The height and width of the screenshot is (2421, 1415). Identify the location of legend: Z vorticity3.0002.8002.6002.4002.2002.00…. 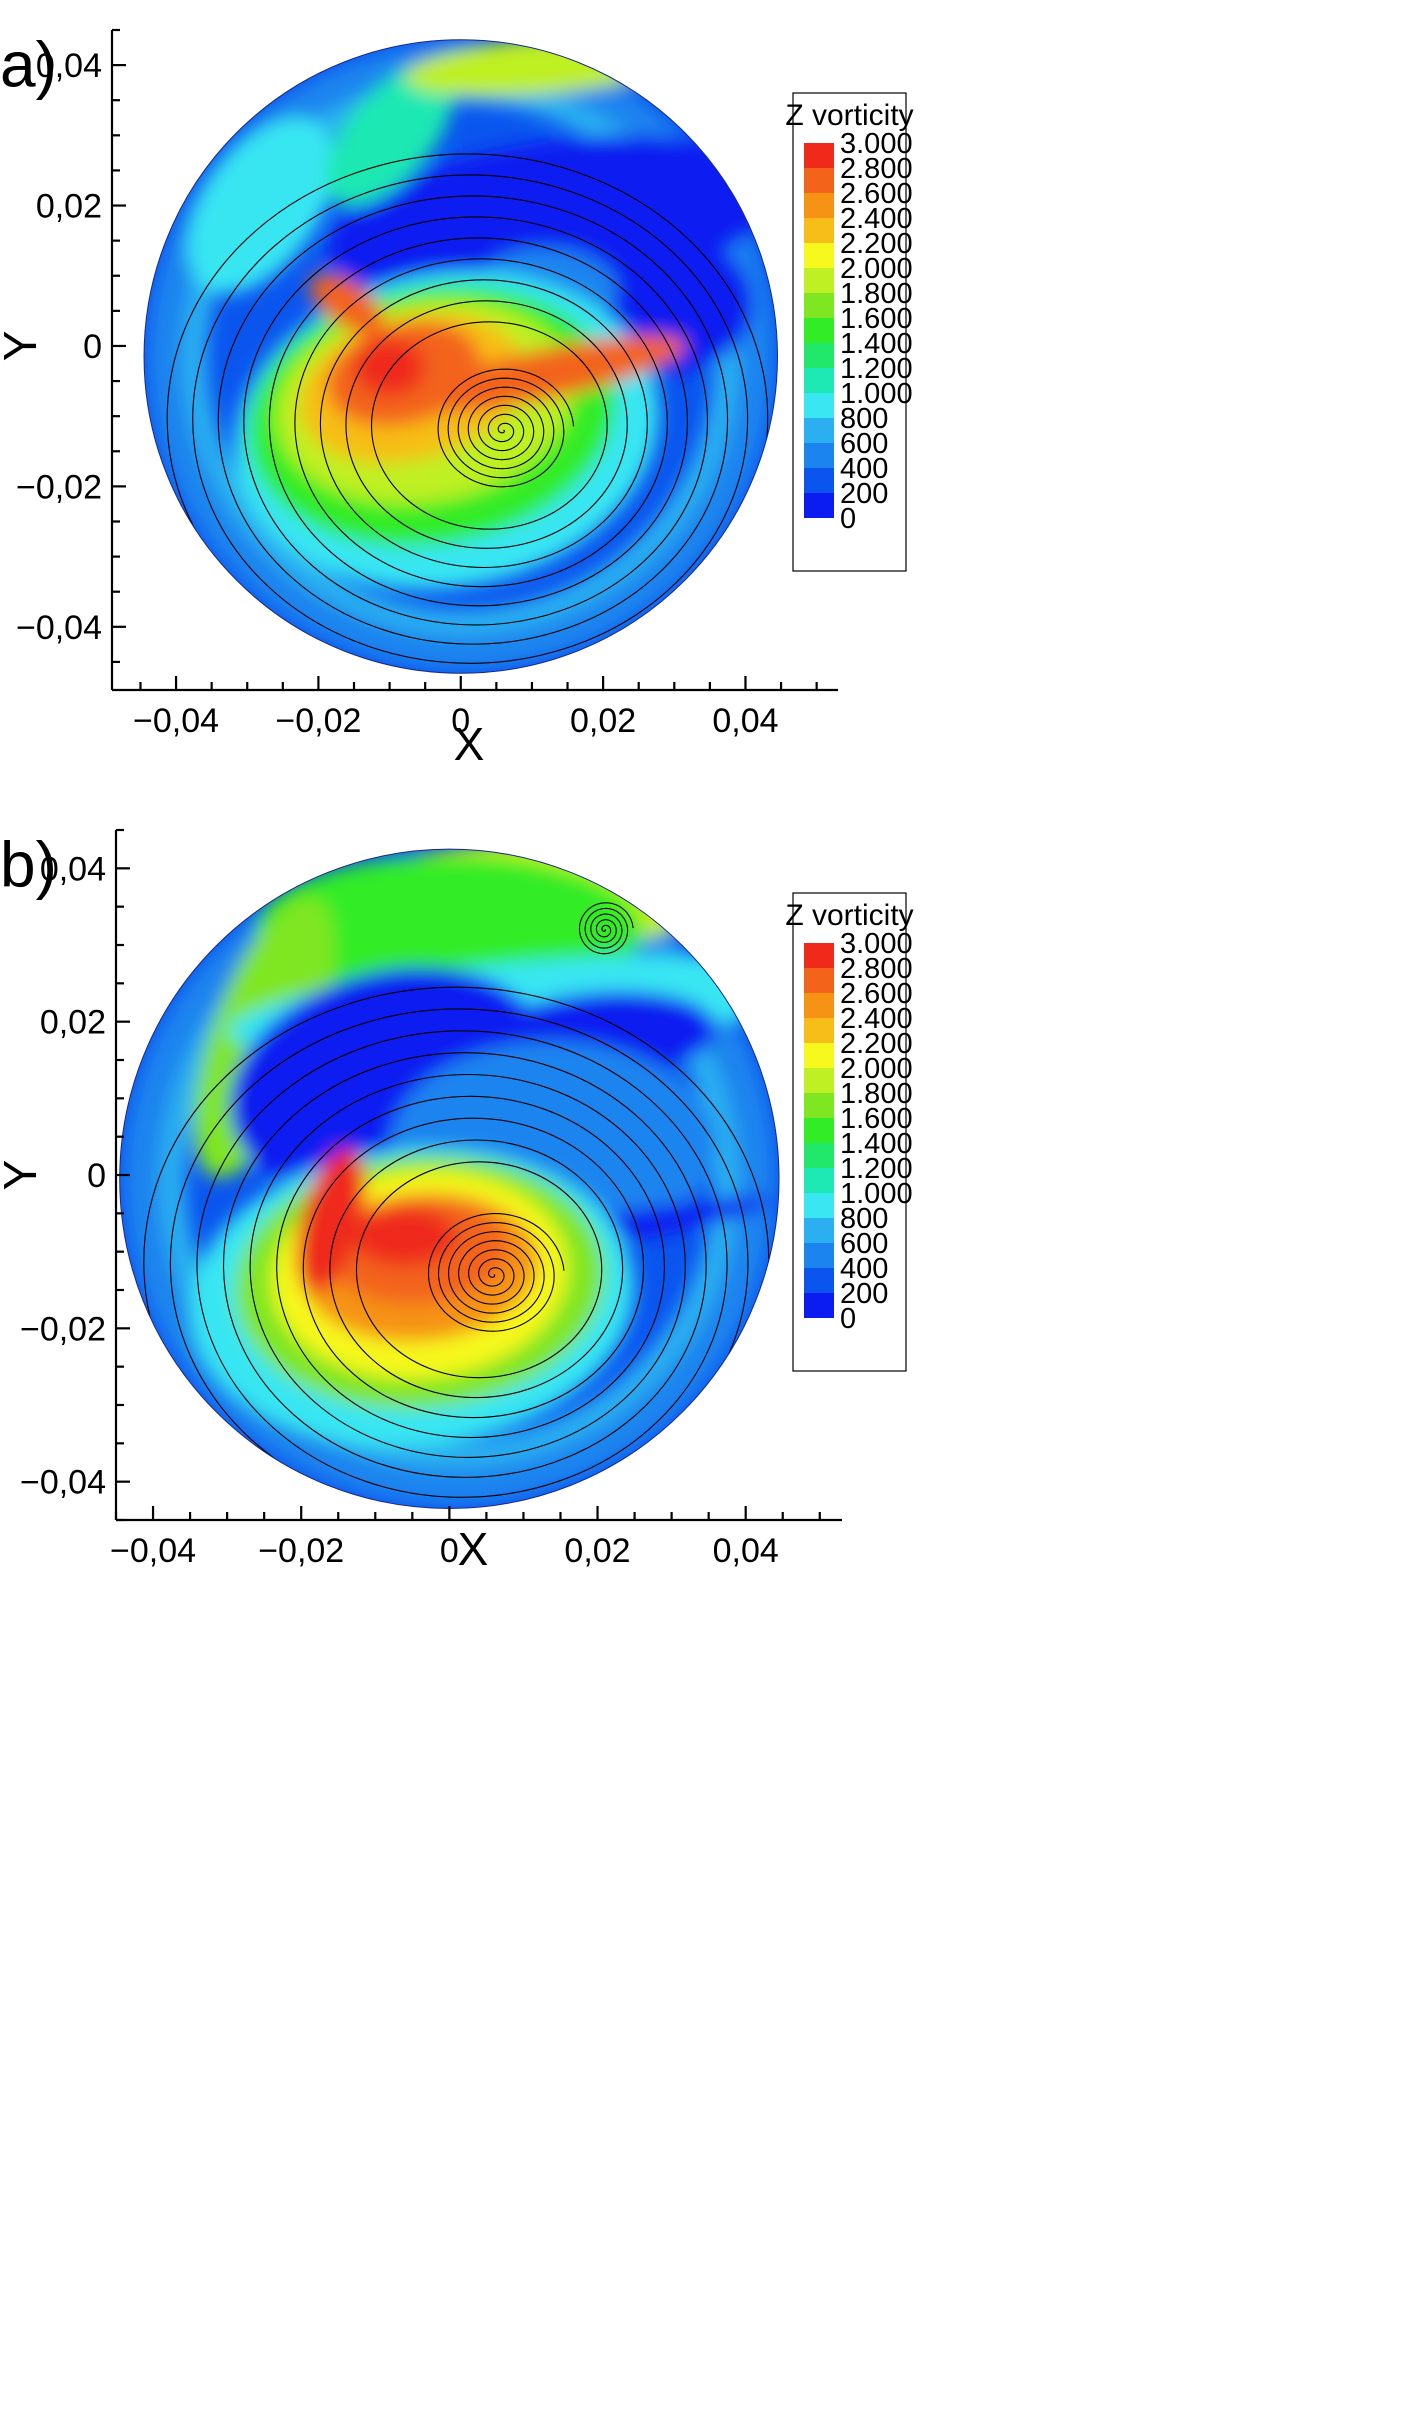
(849, 1132).